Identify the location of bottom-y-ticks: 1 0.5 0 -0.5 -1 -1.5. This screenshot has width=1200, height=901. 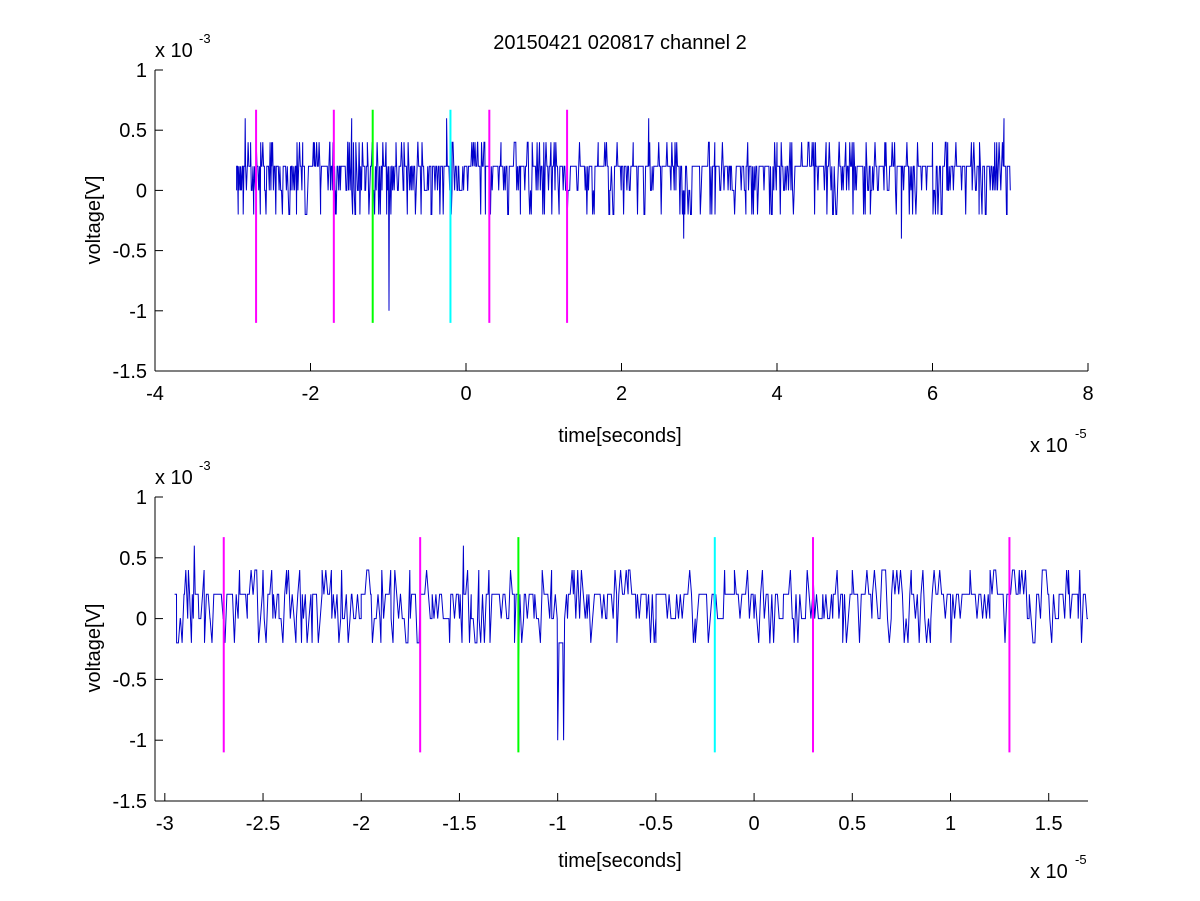
(138, 650).